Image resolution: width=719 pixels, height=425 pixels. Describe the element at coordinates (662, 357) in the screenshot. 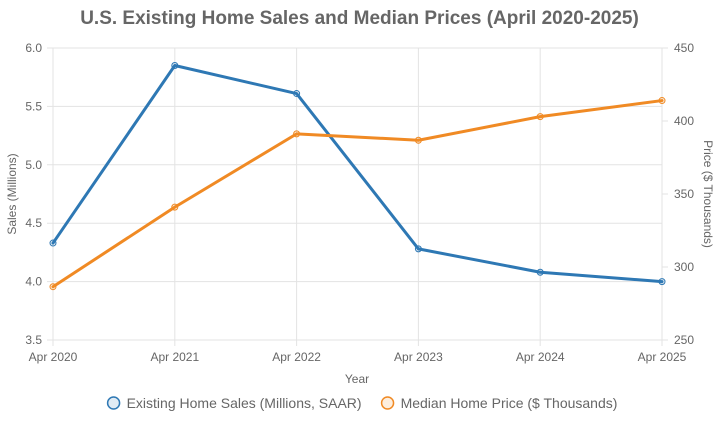

I see `x-tick-label: Apr 2025` at that location.